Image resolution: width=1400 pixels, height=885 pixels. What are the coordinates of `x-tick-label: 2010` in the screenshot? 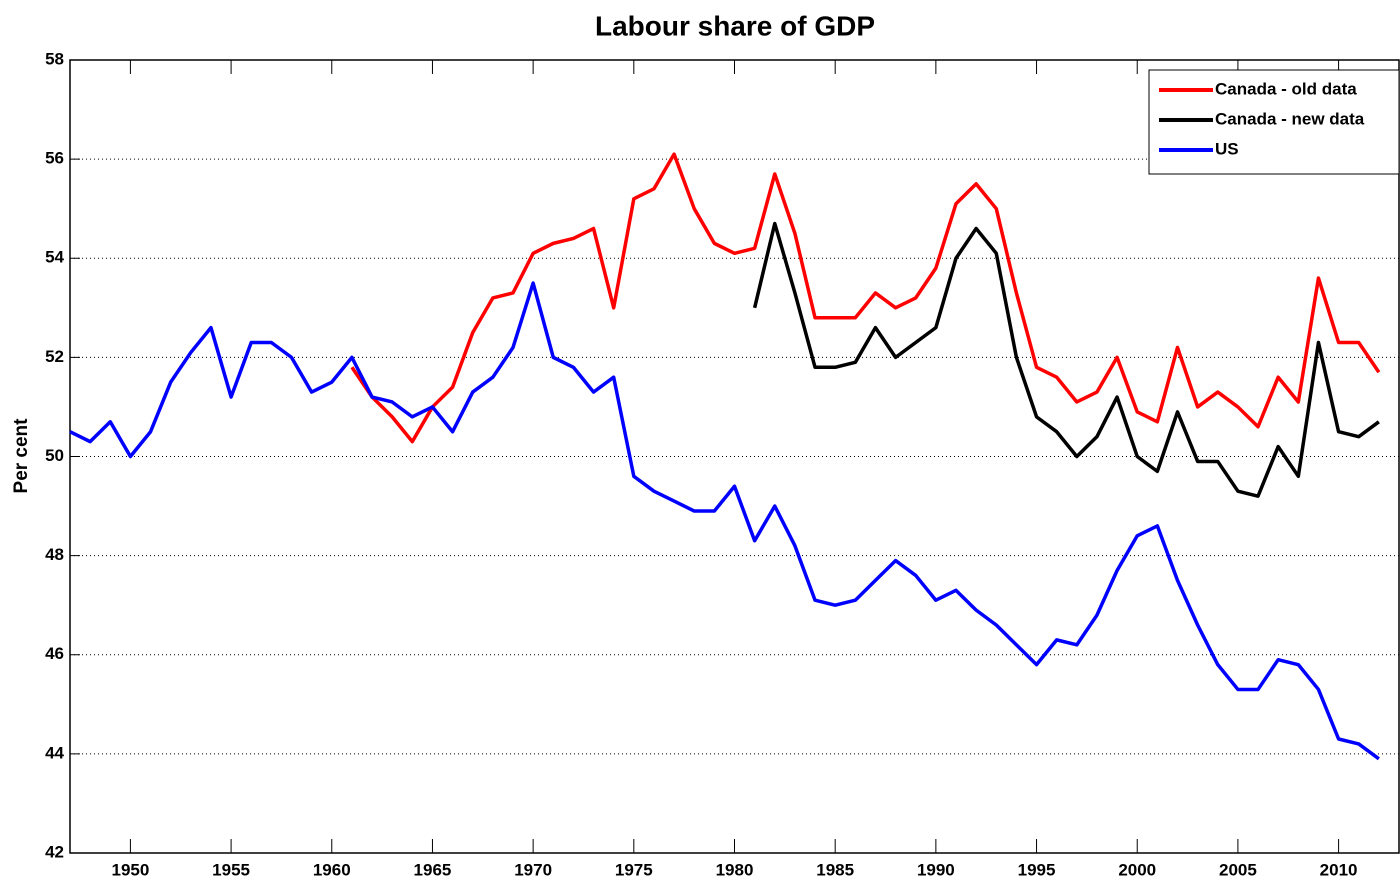 It's located at (1339, 869).